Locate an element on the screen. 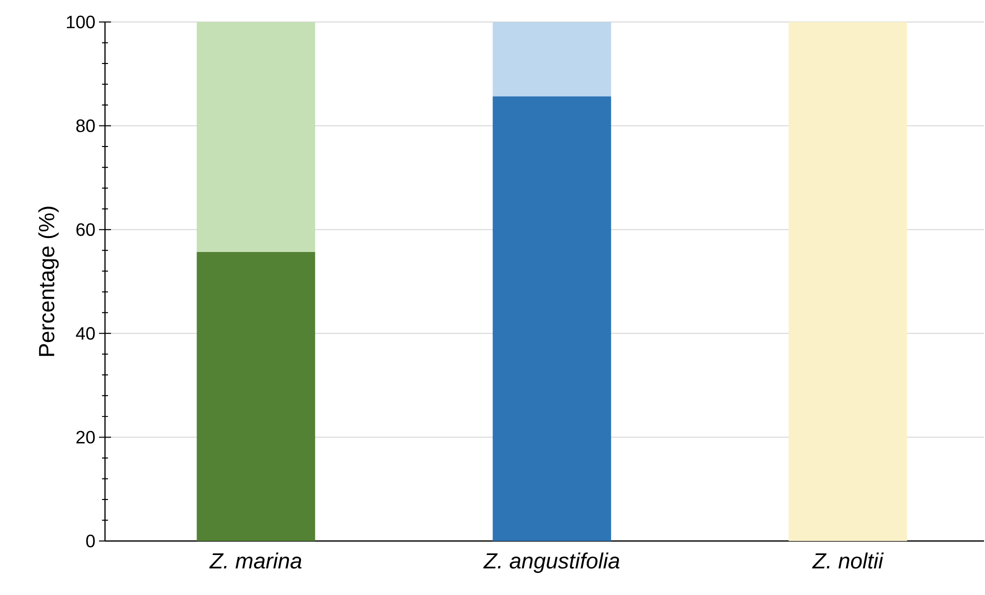  y-tick-label: 80 is located at coordinates (85, 125).